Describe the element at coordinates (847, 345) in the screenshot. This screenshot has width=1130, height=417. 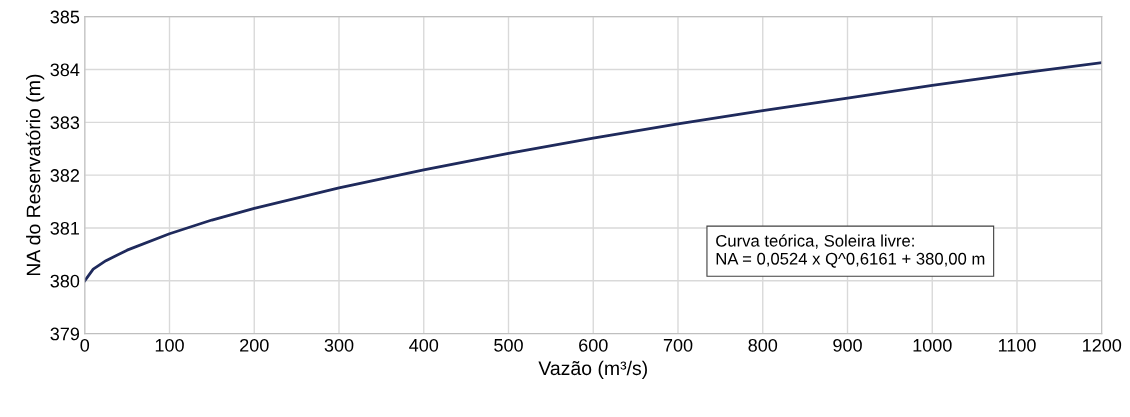
I see `x-tick-label: 900` at that location.